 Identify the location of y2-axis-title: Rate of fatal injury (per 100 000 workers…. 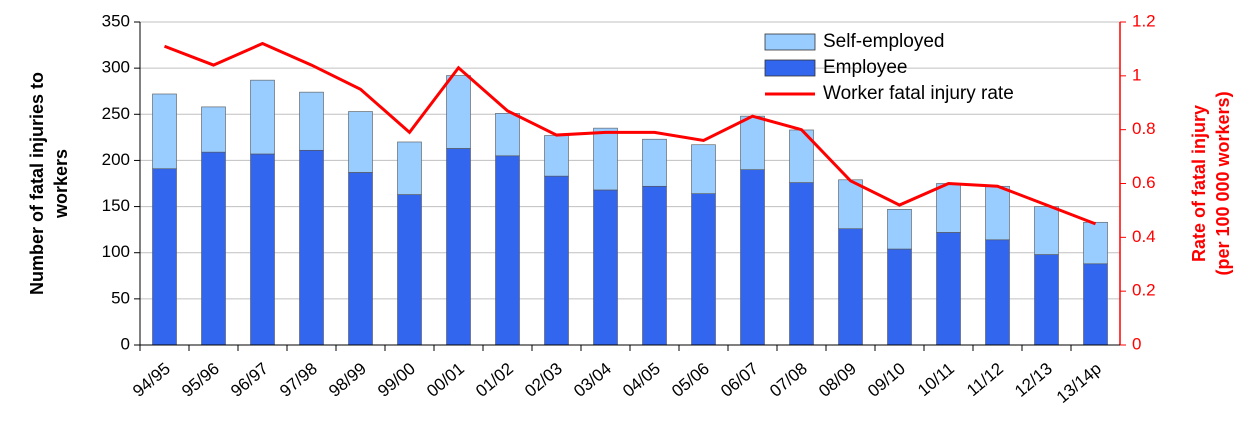
(1211, 183).